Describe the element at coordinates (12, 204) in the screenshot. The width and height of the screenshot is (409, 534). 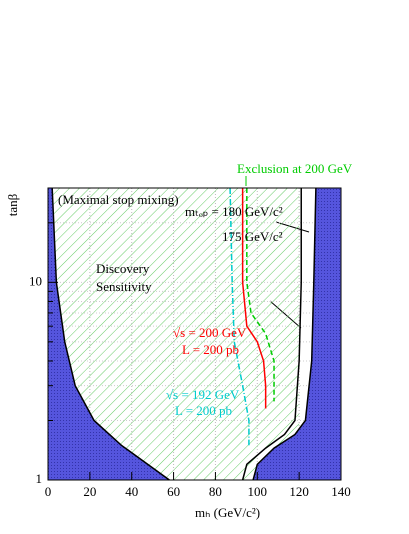
I see `y-axis-label: tanβ` at that location.